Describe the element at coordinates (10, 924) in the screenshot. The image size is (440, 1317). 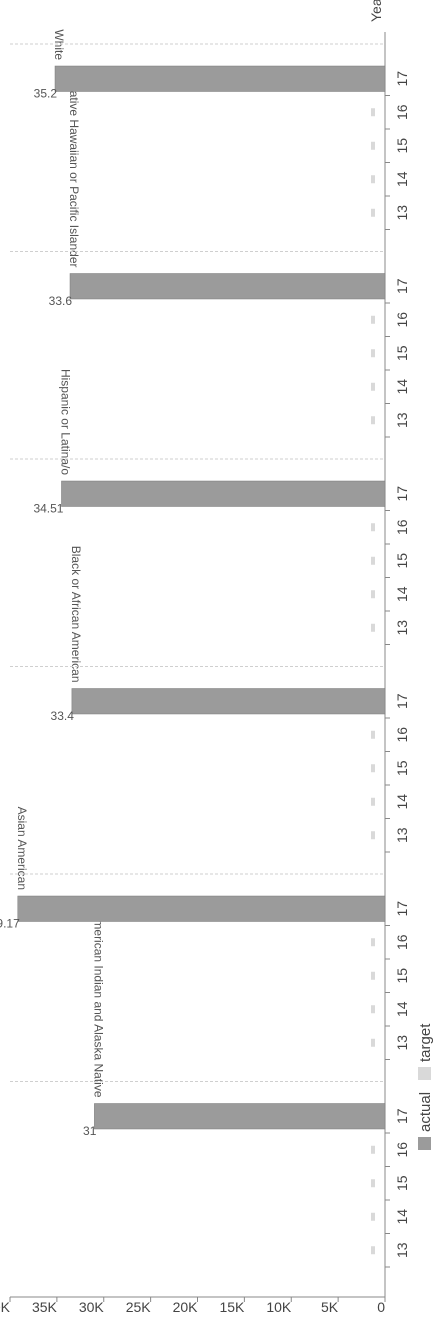
I see `bar-value-label: 39.17` at that location.